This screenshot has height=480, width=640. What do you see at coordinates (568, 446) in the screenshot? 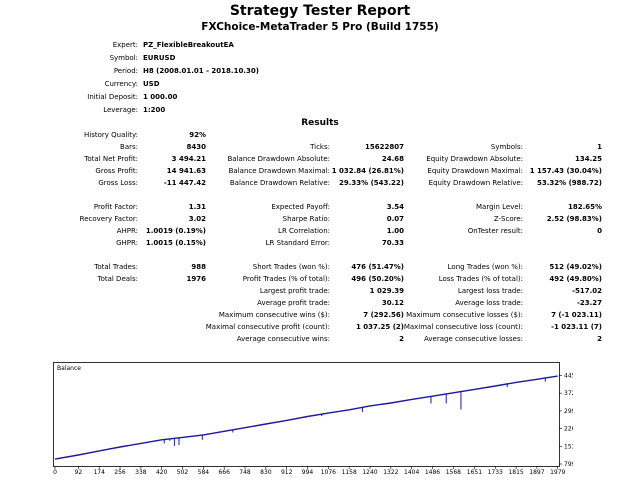
I see `y-tick-label: 1531` at bounding box center [568, 446].